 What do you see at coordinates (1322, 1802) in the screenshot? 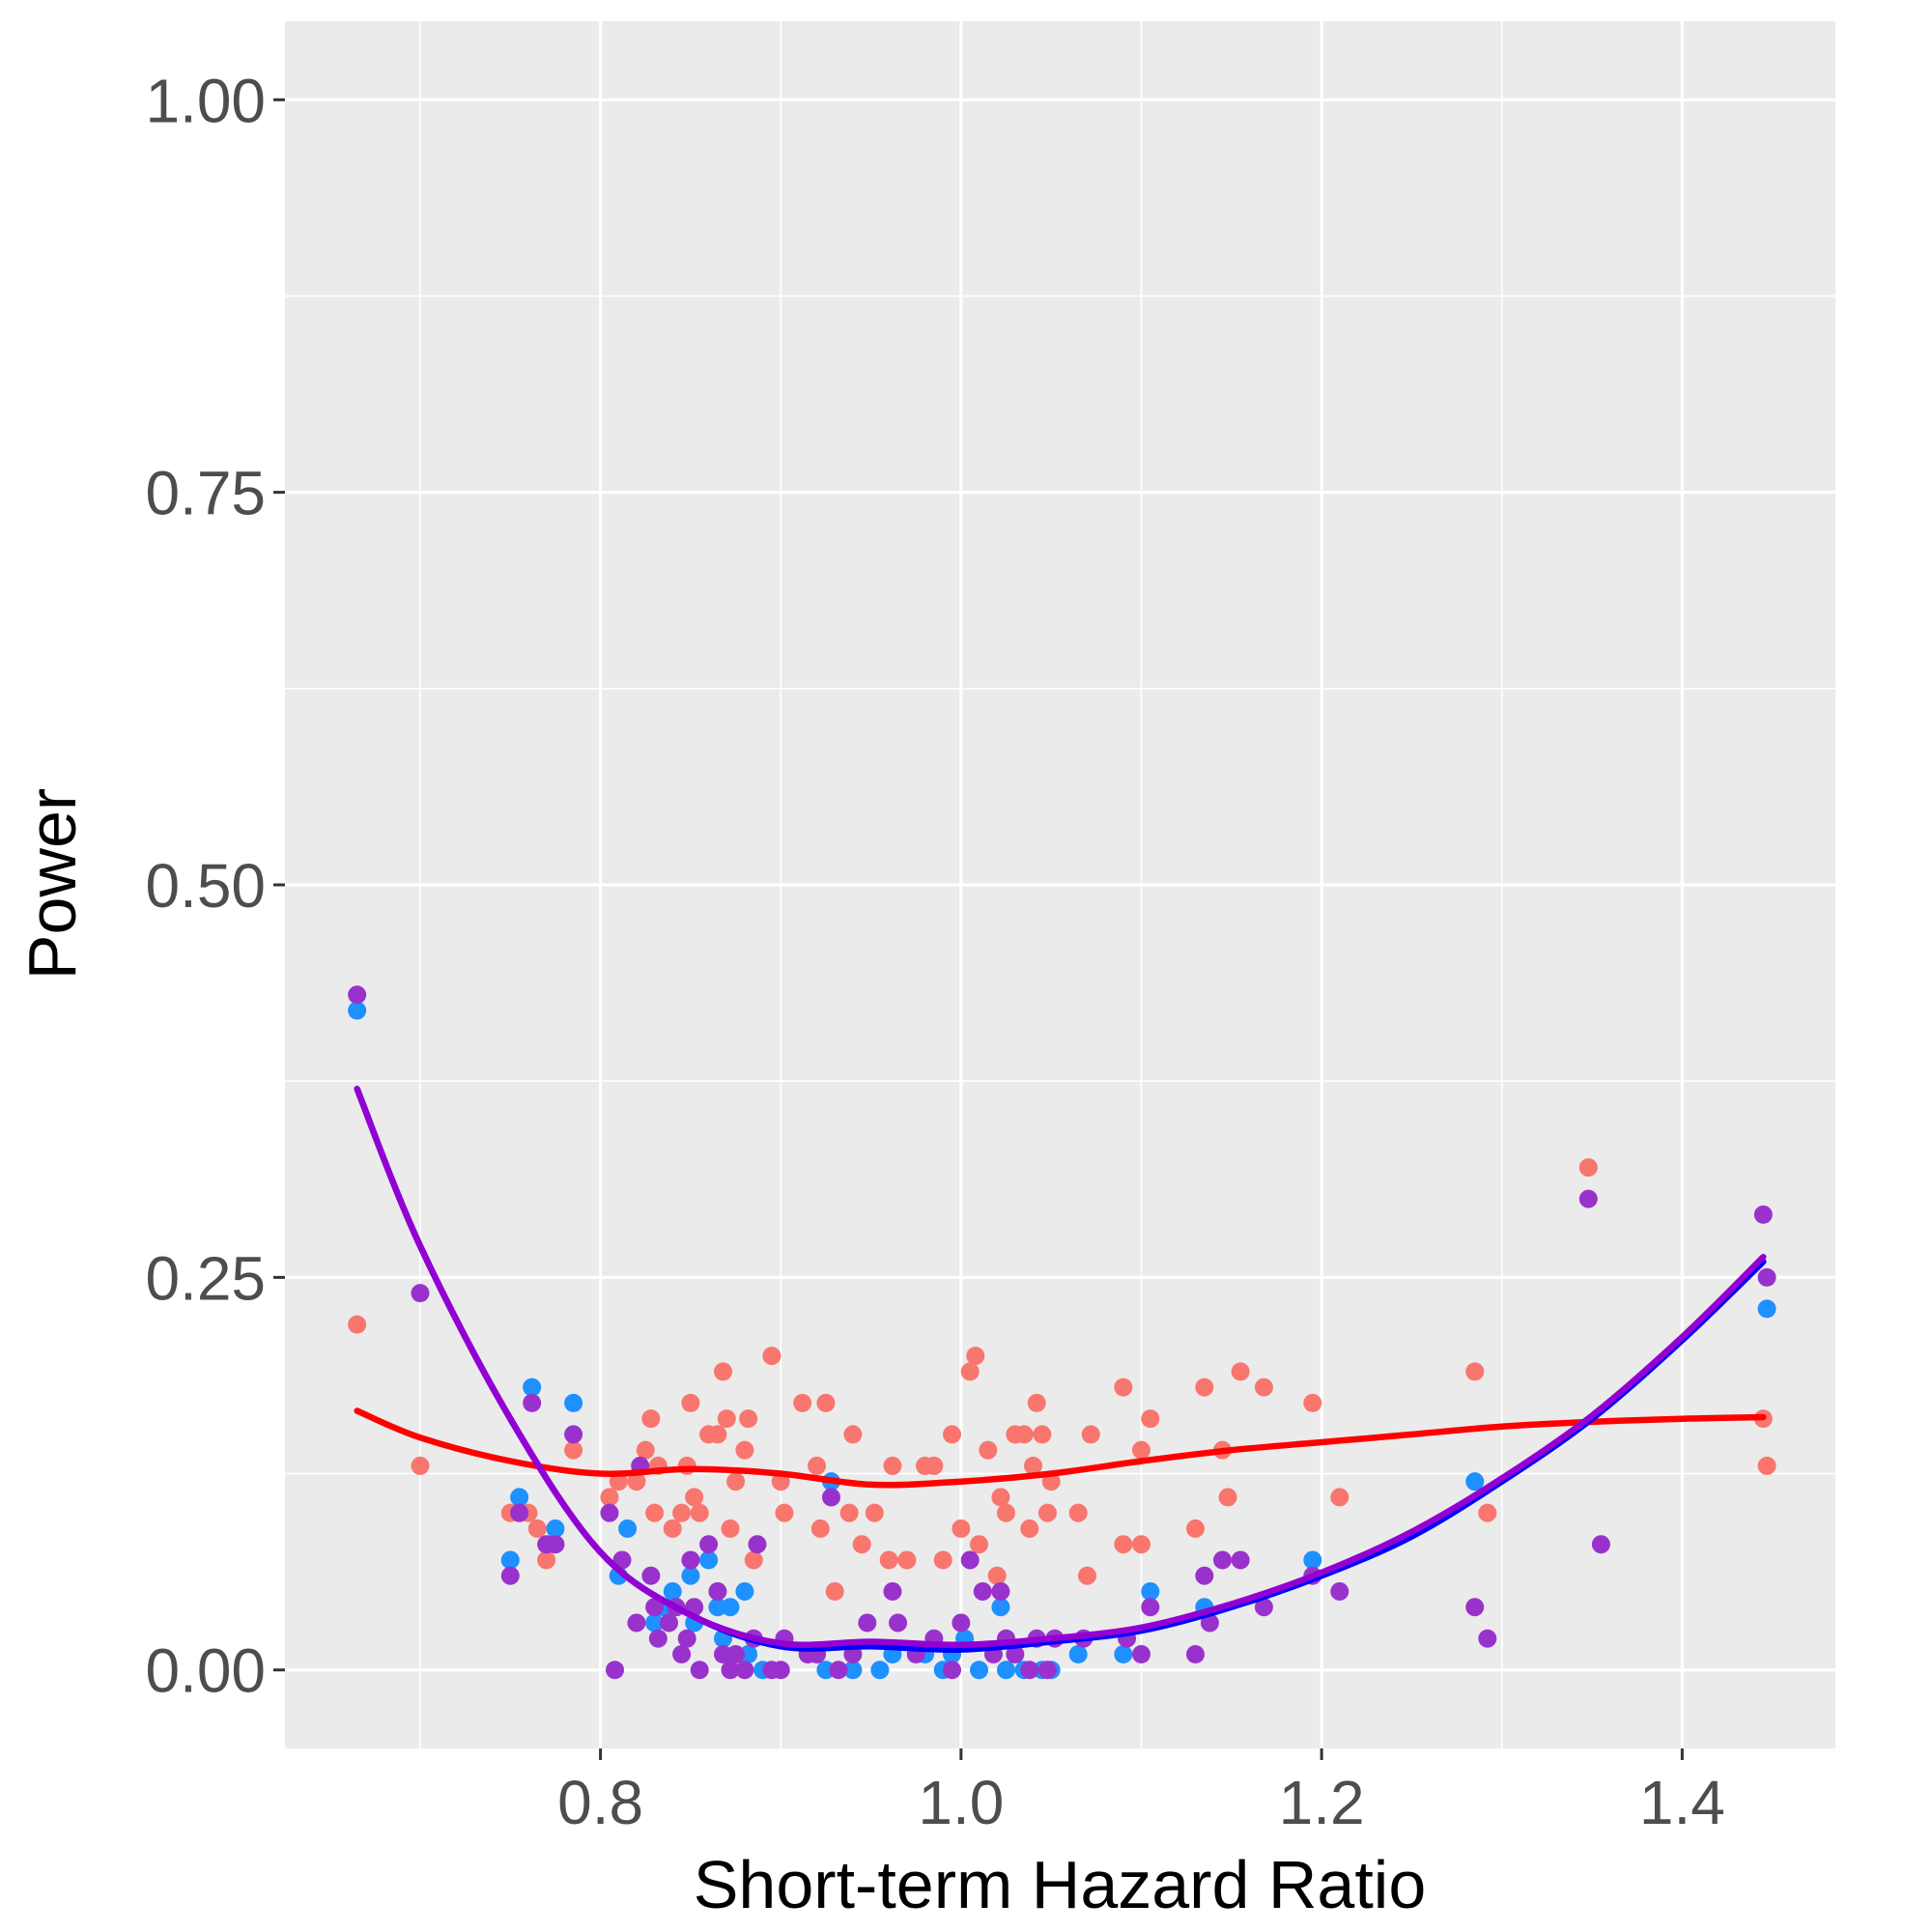
I see `x-tick-label: 1.2` at bounding box center [1322, 1802].